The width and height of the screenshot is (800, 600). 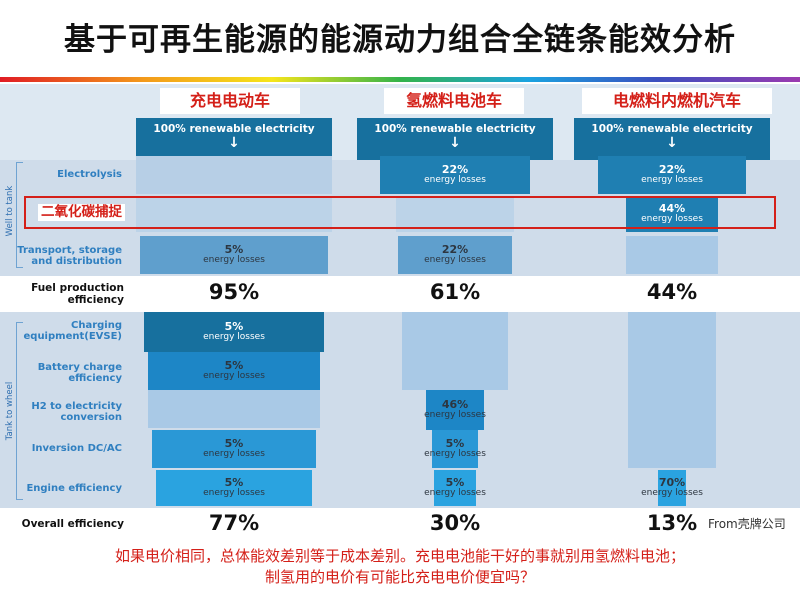 I want to click on fcev-electrolysis-loss: 22%, so click(x=455, y=169).